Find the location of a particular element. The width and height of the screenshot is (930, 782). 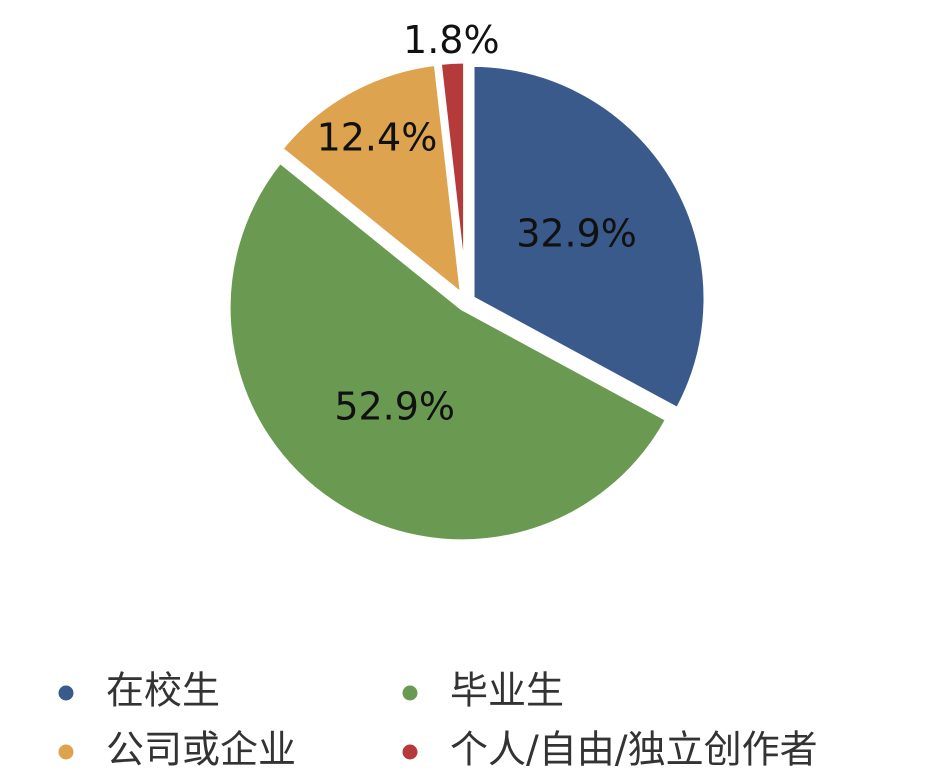

legend-label: 公司或企业 is located at coordinates (201, 750).